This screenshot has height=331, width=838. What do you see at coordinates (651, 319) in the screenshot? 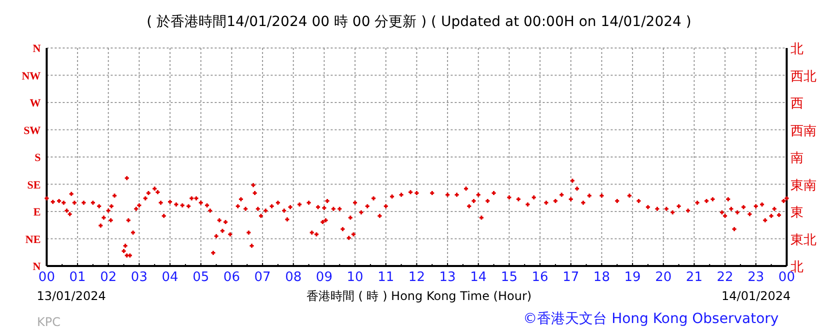
I see `text: ©香港天文台 Hong Kong Observatory` at bounding box center [651, 319].